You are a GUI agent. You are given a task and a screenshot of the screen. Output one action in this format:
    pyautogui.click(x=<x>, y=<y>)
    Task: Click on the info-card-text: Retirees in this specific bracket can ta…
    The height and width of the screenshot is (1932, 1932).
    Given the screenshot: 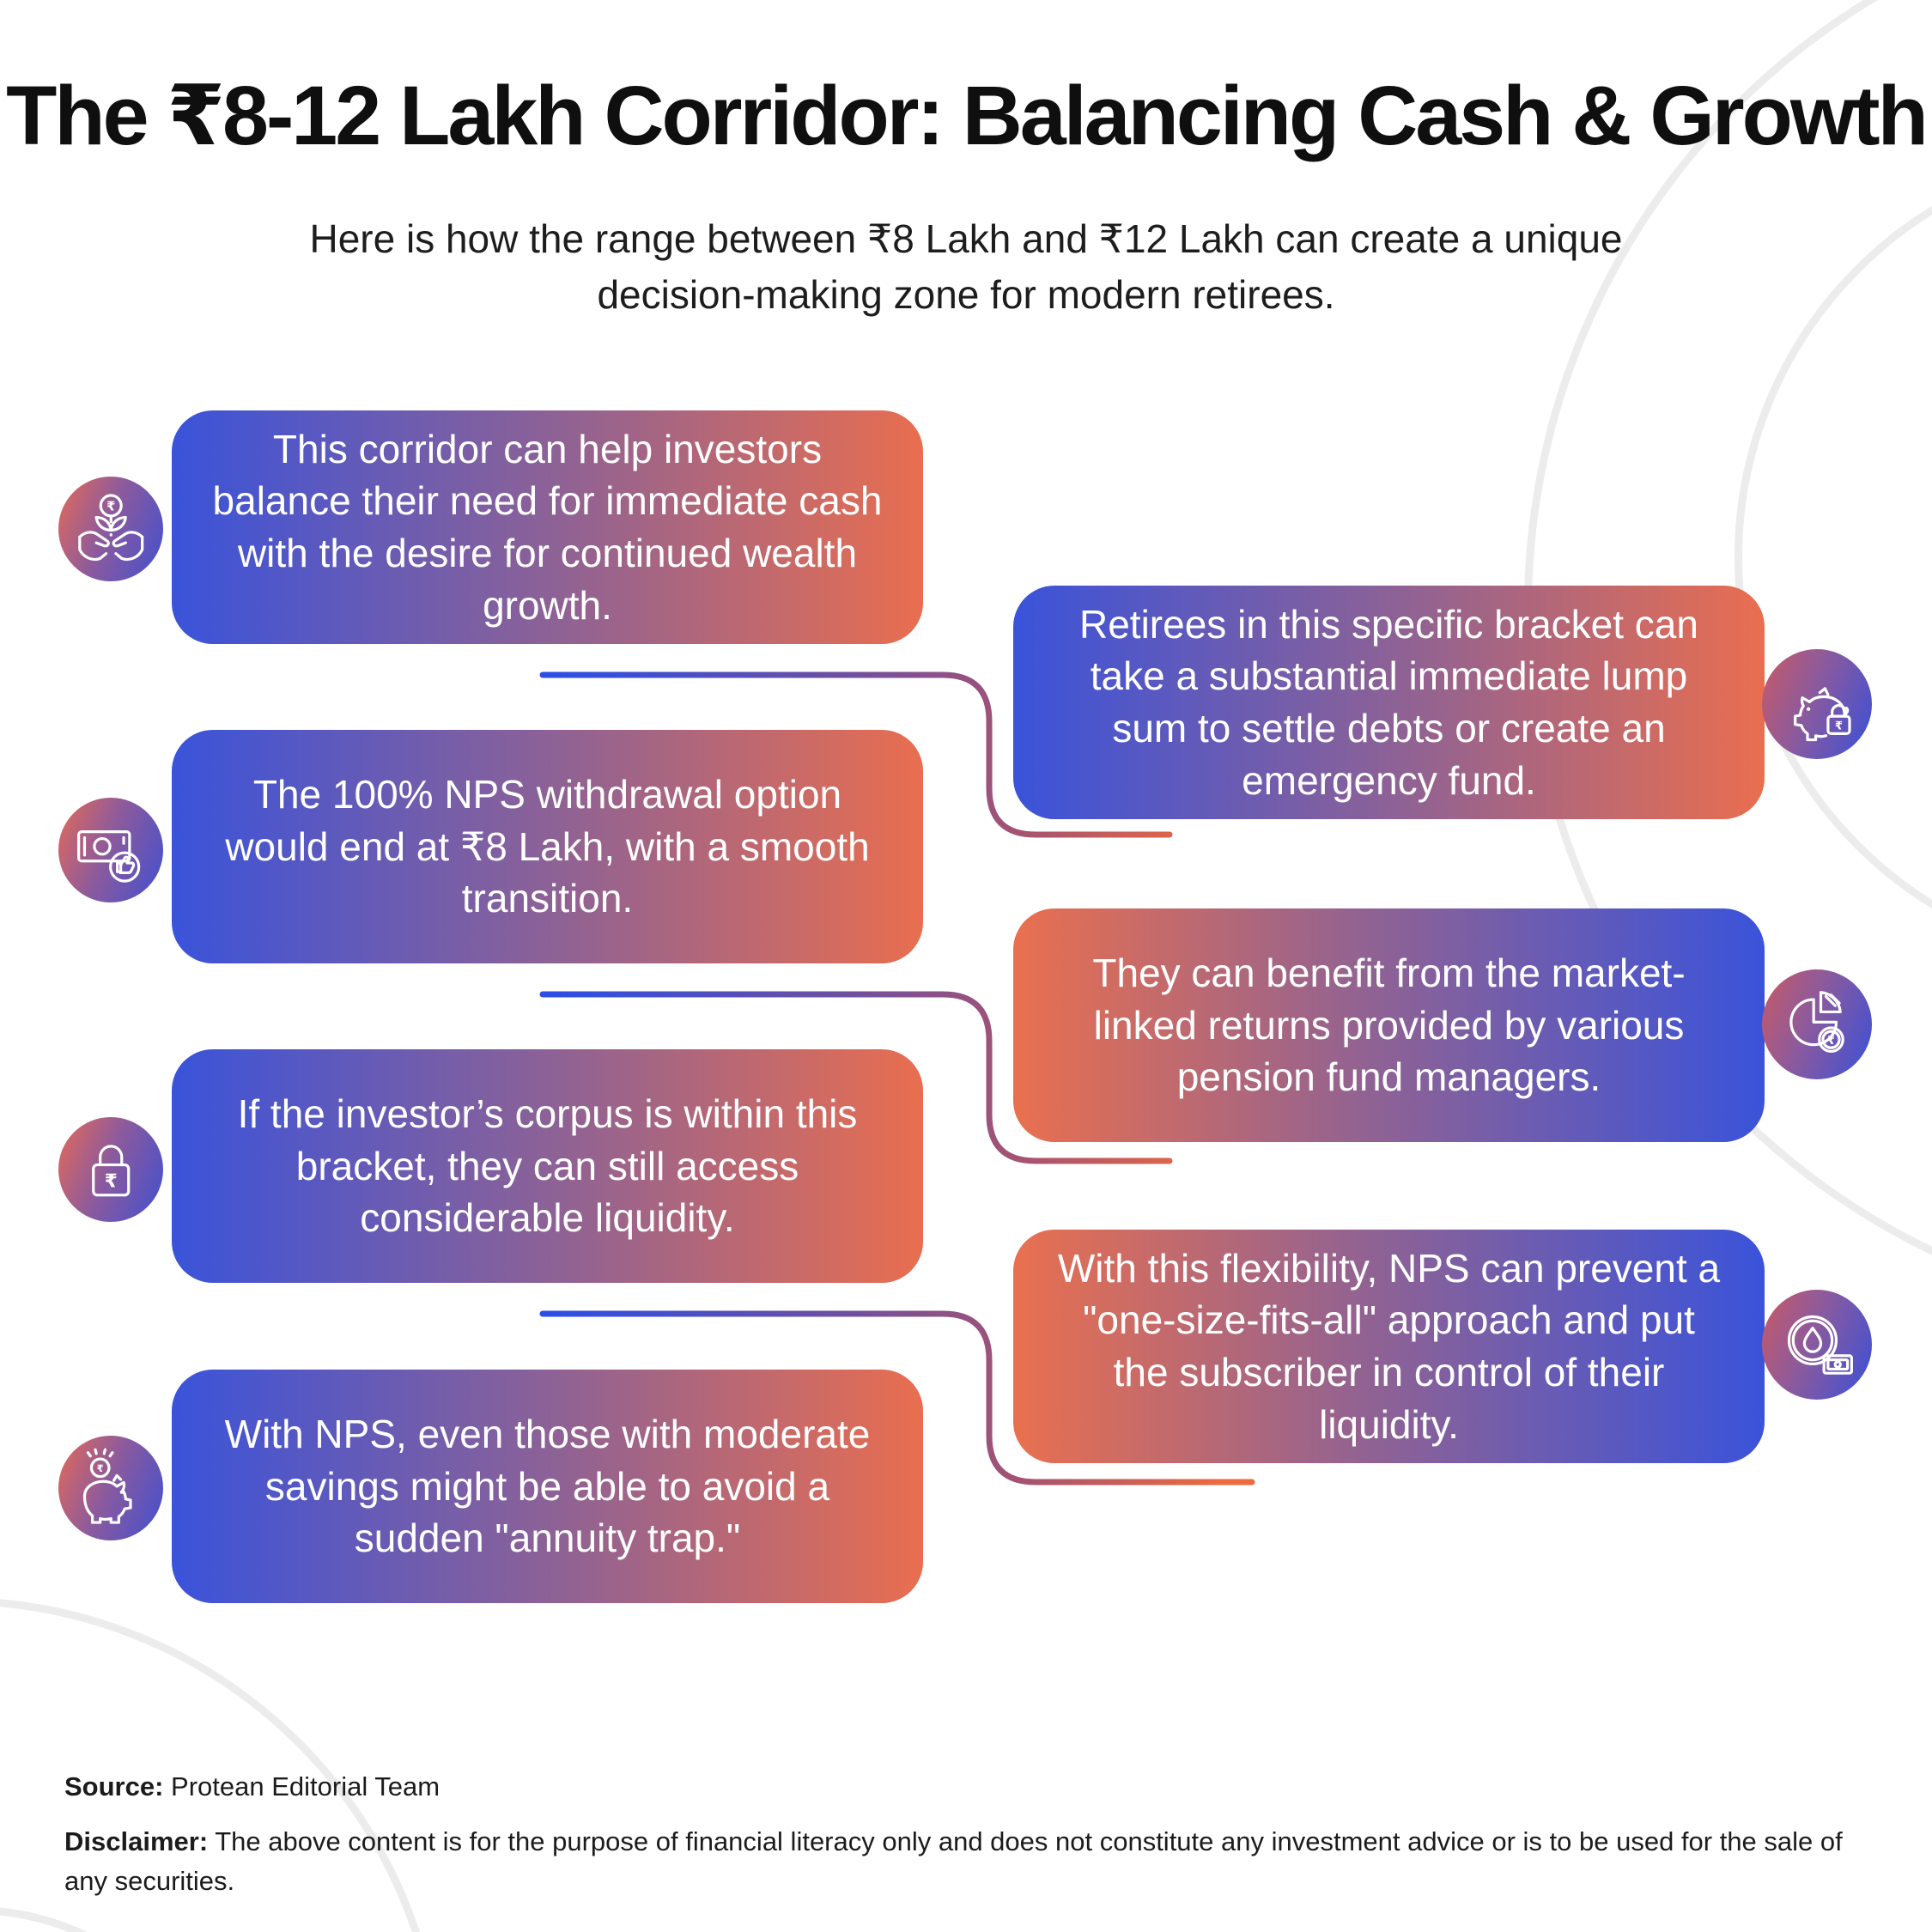 What is the action you would take?
    pyautogui.click(x=1389, y=702)
    